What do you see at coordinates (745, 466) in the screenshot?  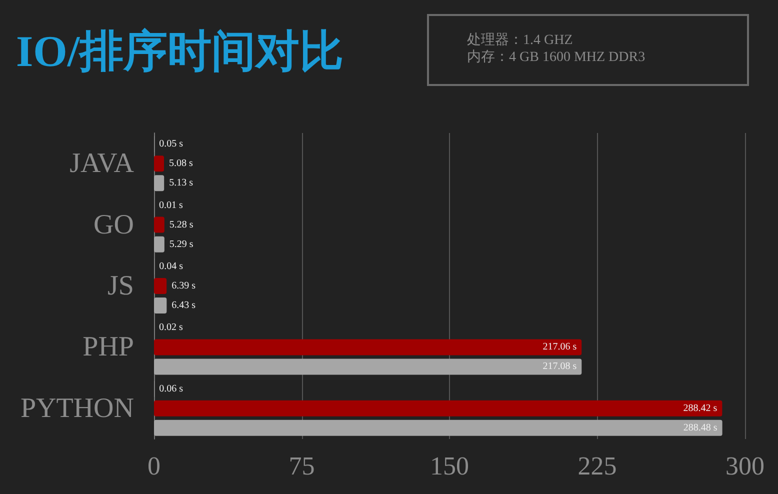 I see `x-tick-label: 300` at bounding box center [745, 466].